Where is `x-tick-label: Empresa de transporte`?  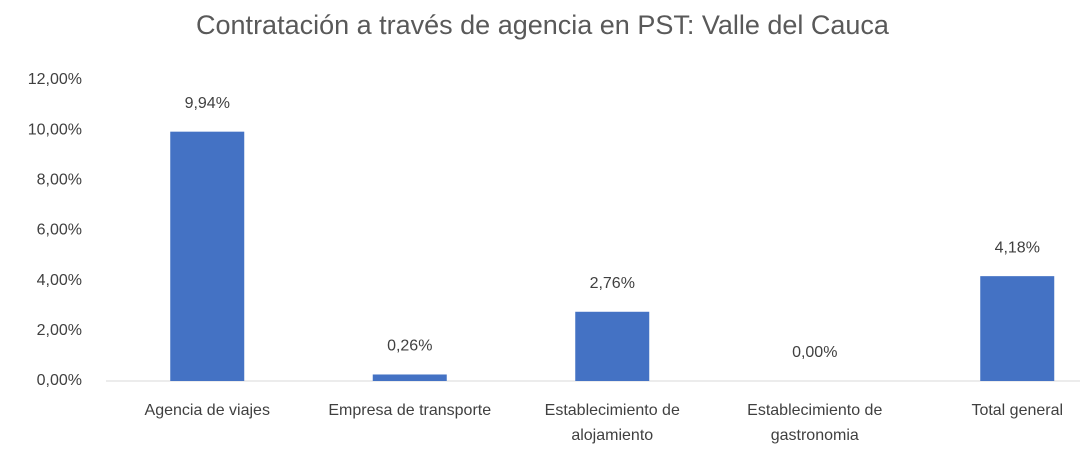
x-tick-label: Empresa de transporte is located at coordinates (410, 410).